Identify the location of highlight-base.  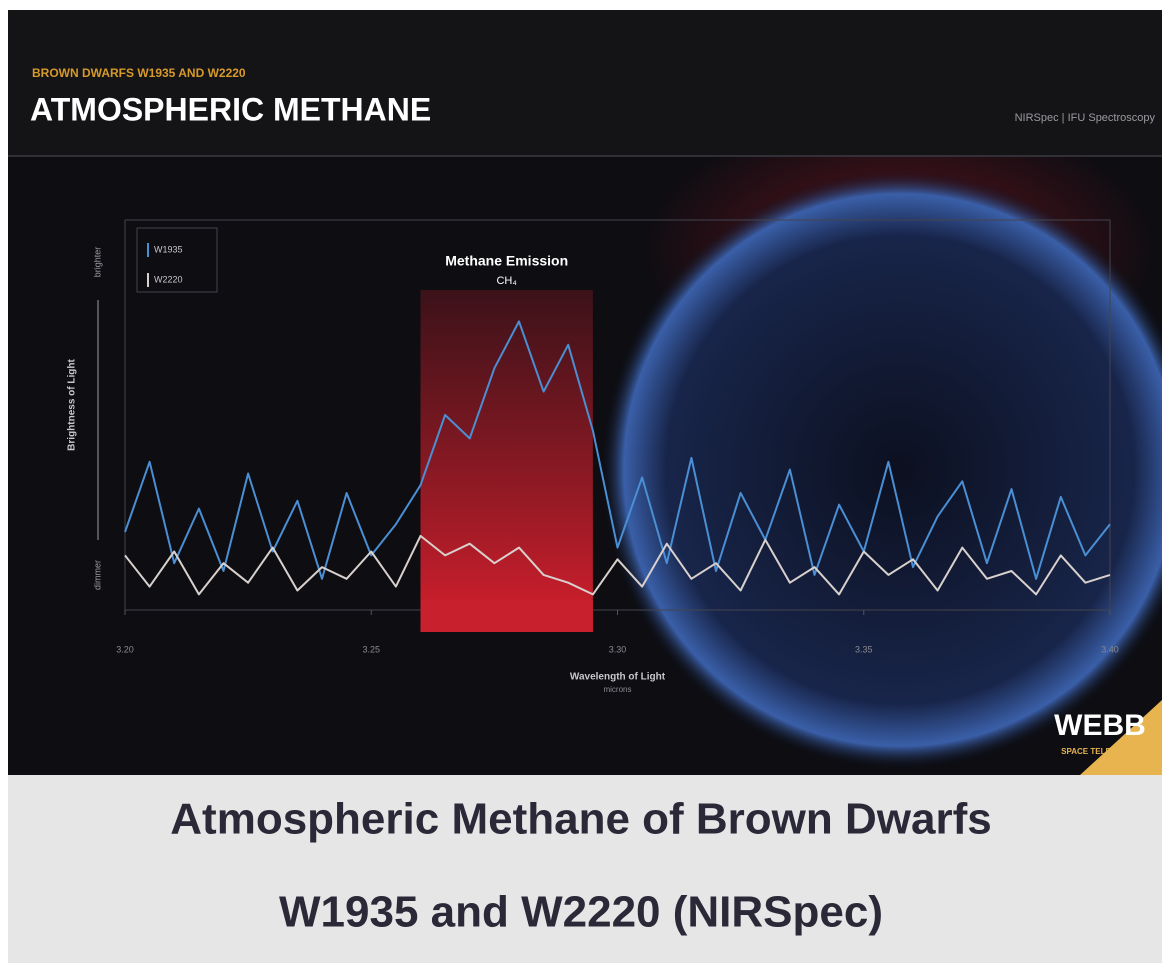
(506, 616).